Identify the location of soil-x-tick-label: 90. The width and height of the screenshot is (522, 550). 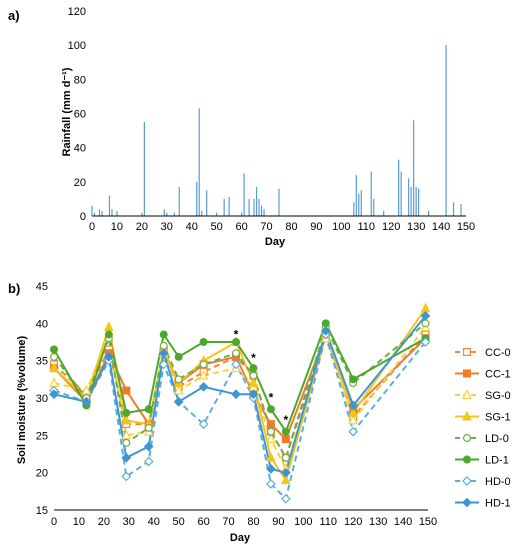
(278, 522).